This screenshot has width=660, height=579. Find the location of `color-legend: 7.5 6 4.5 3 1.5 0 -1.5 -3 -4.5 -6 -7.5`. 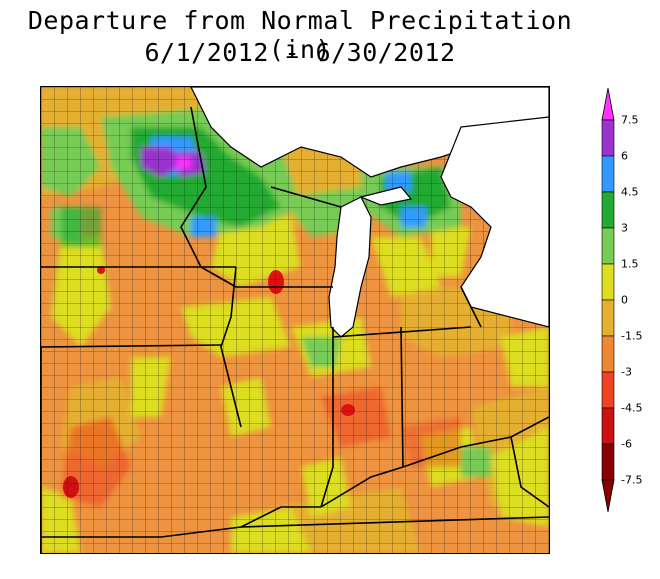

color-legend: 7.5 6 4.5 3 1.5 0 -1.5 -3 -4.5 -6 -7.5 is located at coordinates (626, 301).